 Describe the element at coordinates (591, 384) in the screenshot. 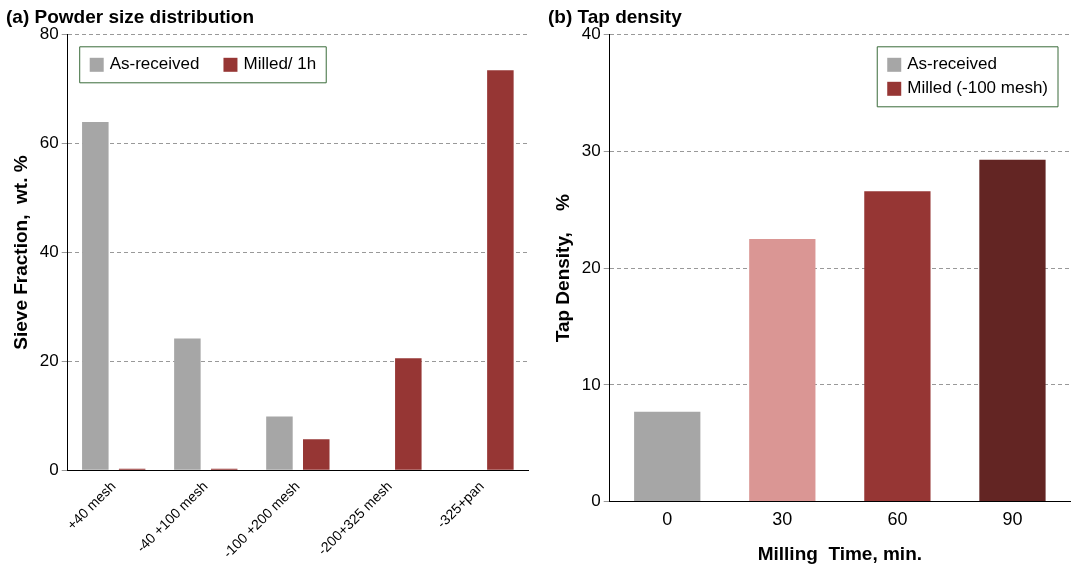

I see `y-tick-label: 10` at that location.